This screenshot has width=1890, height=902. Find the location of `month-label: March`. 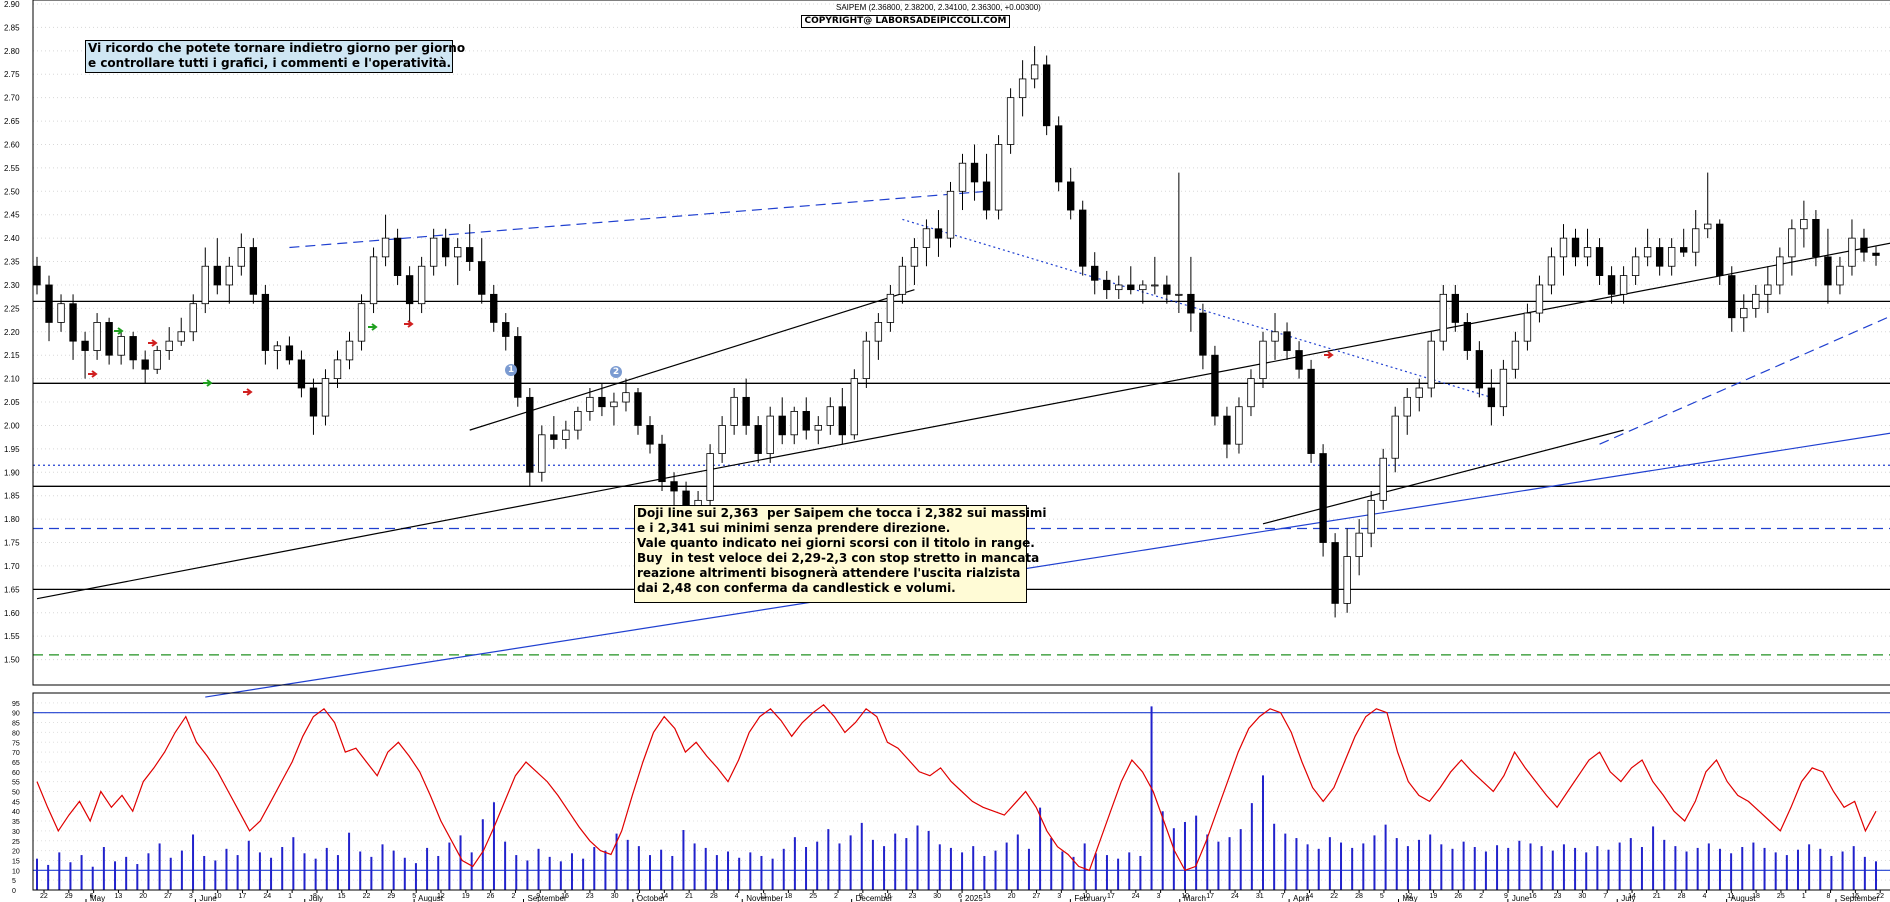

month-label: March is located at coordinates (1195, 898).